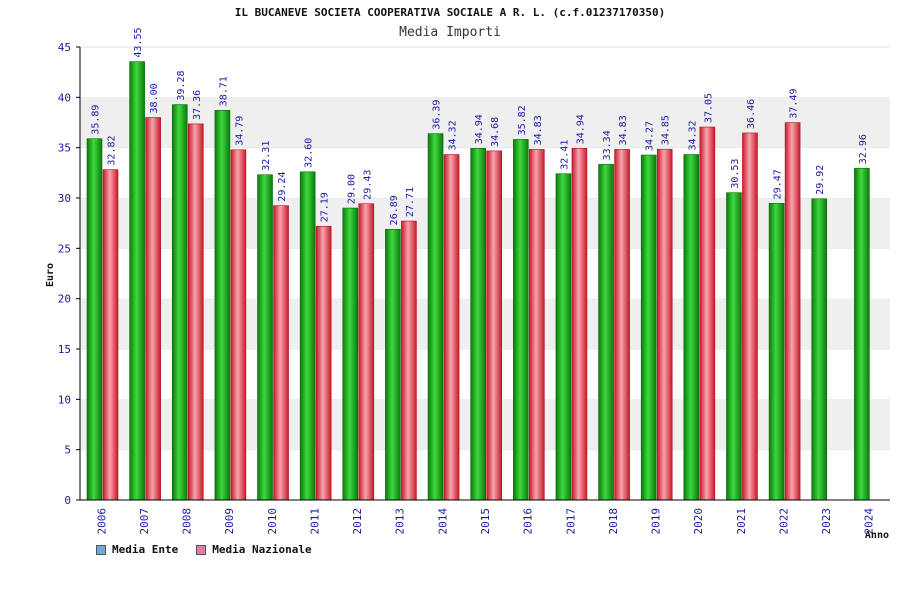 This screenshot has width=900, height=600. Describe the element at coordinates (138, 42) in the screenshot. I see `value-label-ente: 43.55` at that location.